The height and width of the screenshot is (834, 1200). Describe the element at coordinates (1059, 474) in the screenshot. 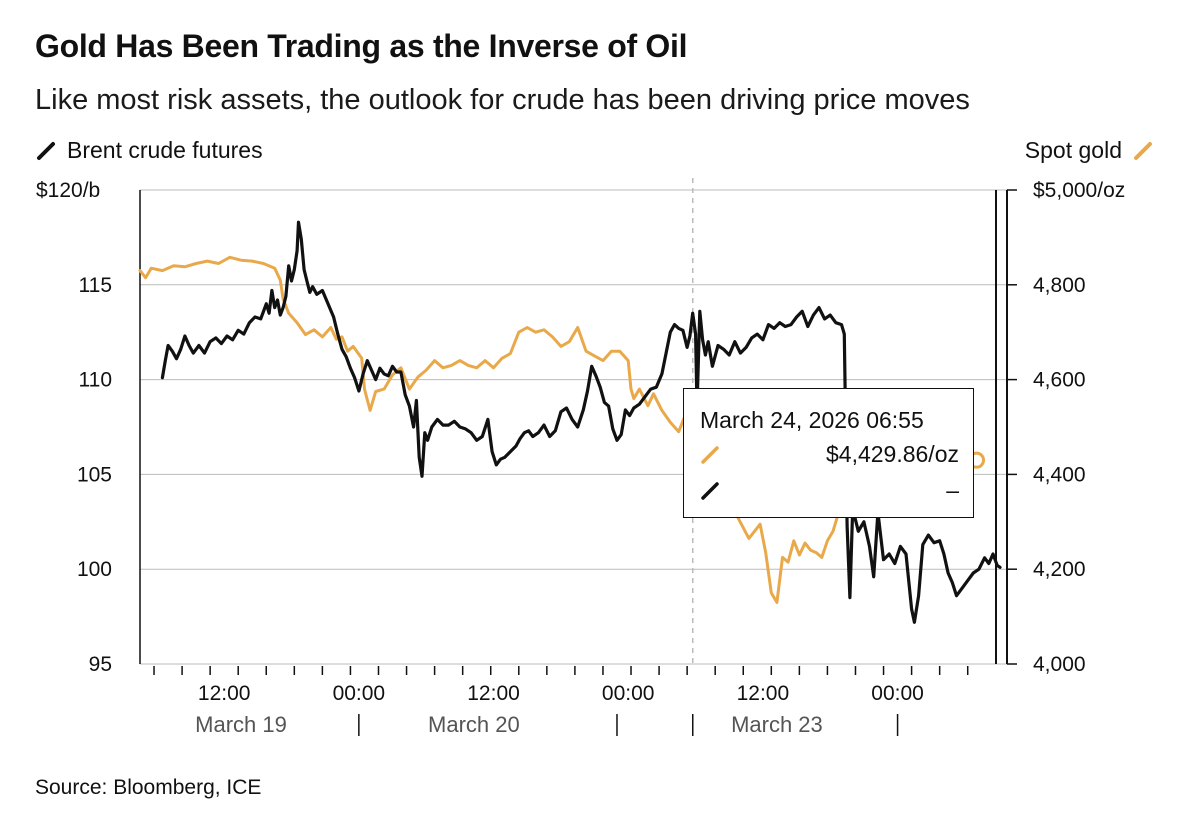

I see `y-right-tick-label: 4,400` at that location.